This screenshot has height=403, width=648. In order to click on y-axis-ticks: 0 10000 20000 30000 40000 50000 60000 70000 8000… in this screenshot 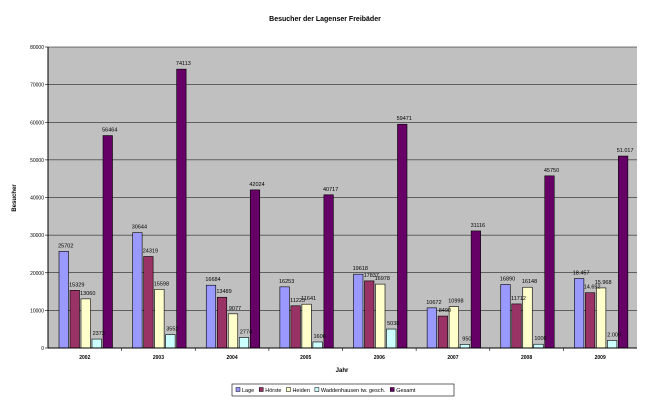, I will do `click(39, 198)`.